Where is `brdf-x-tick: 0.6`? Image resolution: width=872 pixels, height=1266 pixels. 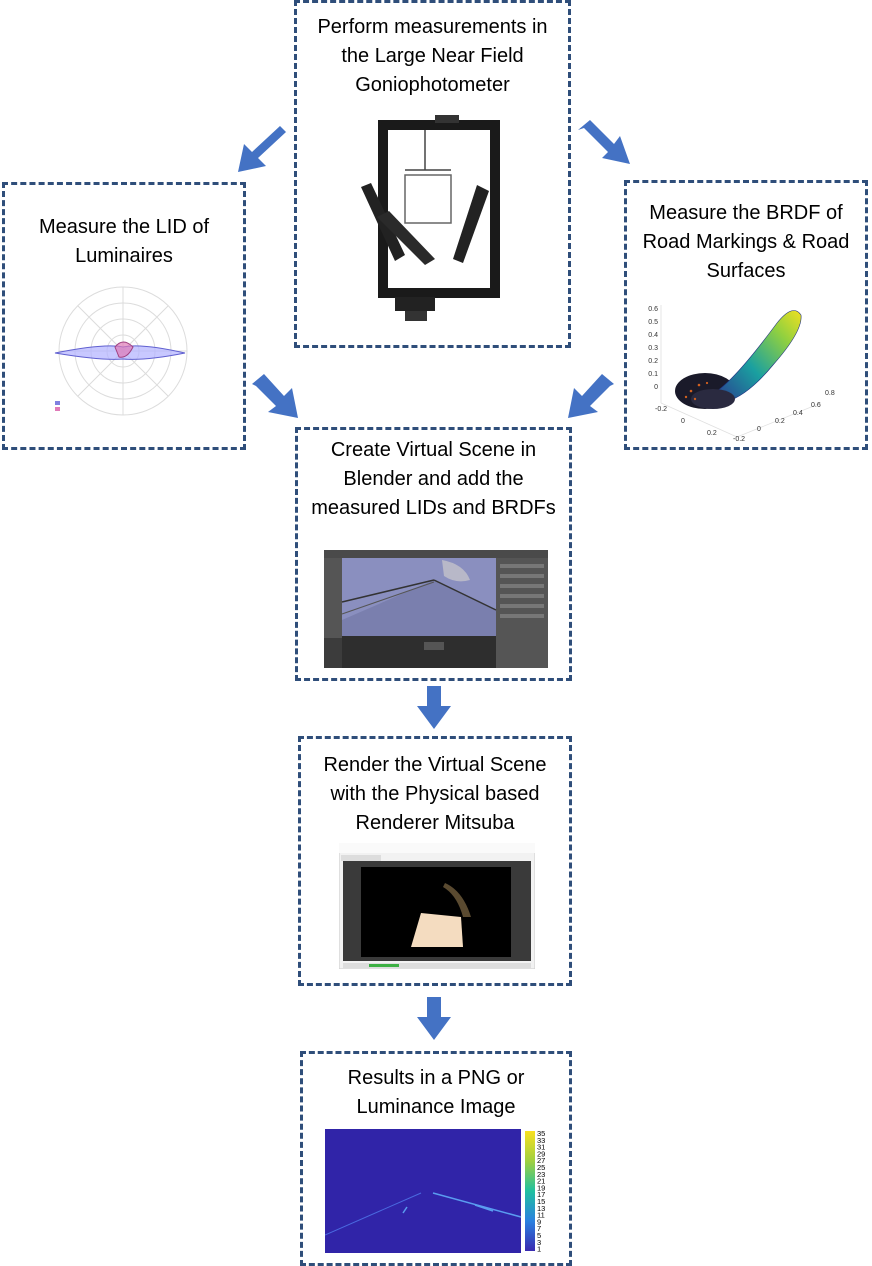
brdf-x-tick: 0.6 is located at coordinates (816, 405).